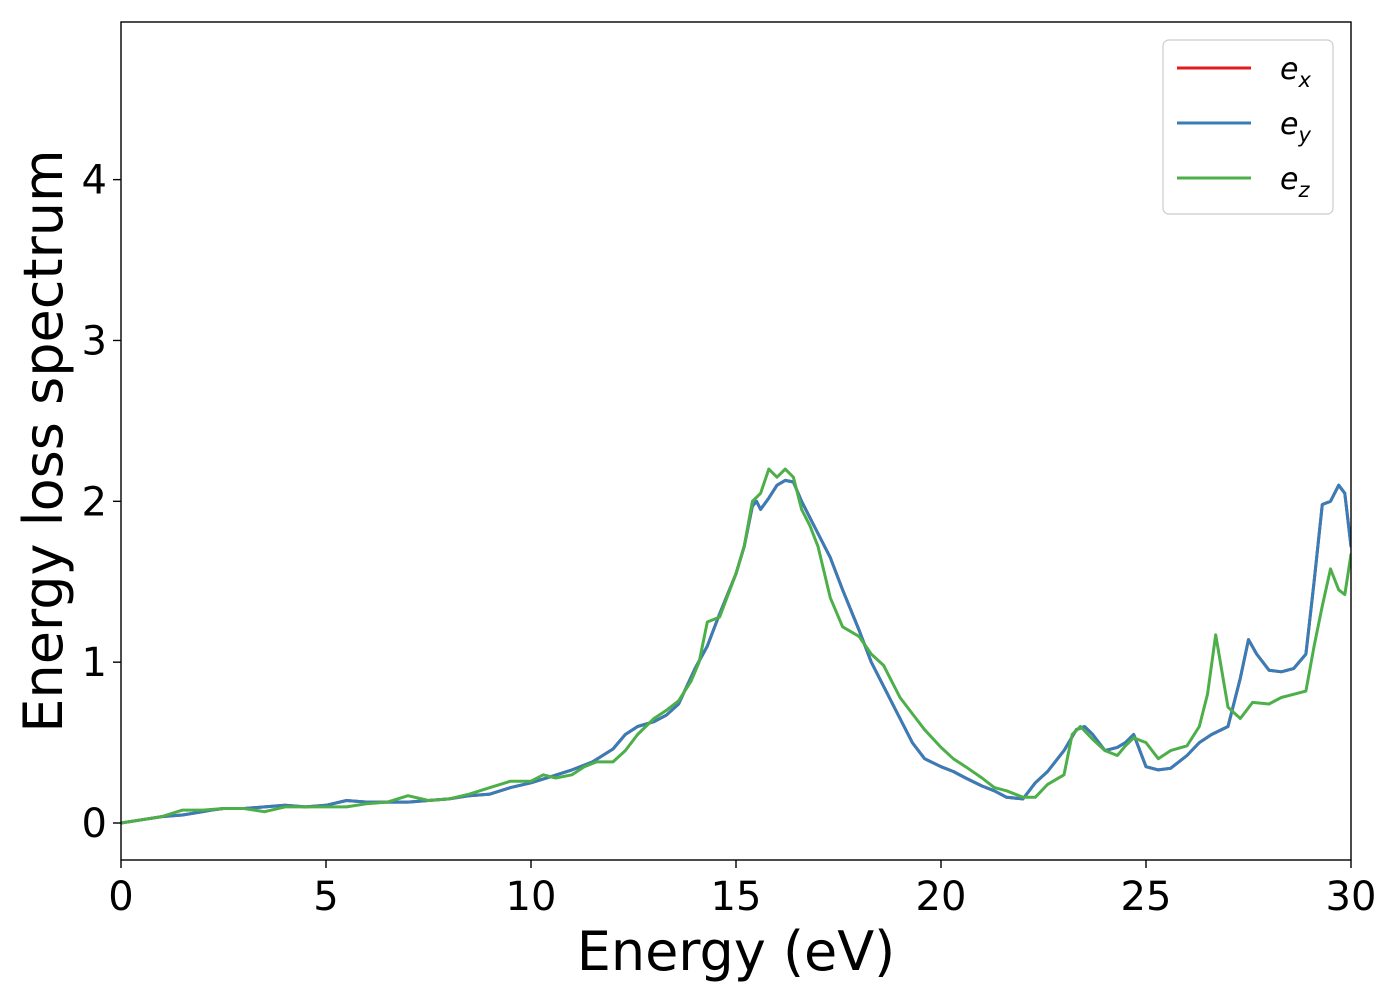 This screenshot has height=1005, width=1400. I want to click on y-tick-label: 1, so click(94, 663).